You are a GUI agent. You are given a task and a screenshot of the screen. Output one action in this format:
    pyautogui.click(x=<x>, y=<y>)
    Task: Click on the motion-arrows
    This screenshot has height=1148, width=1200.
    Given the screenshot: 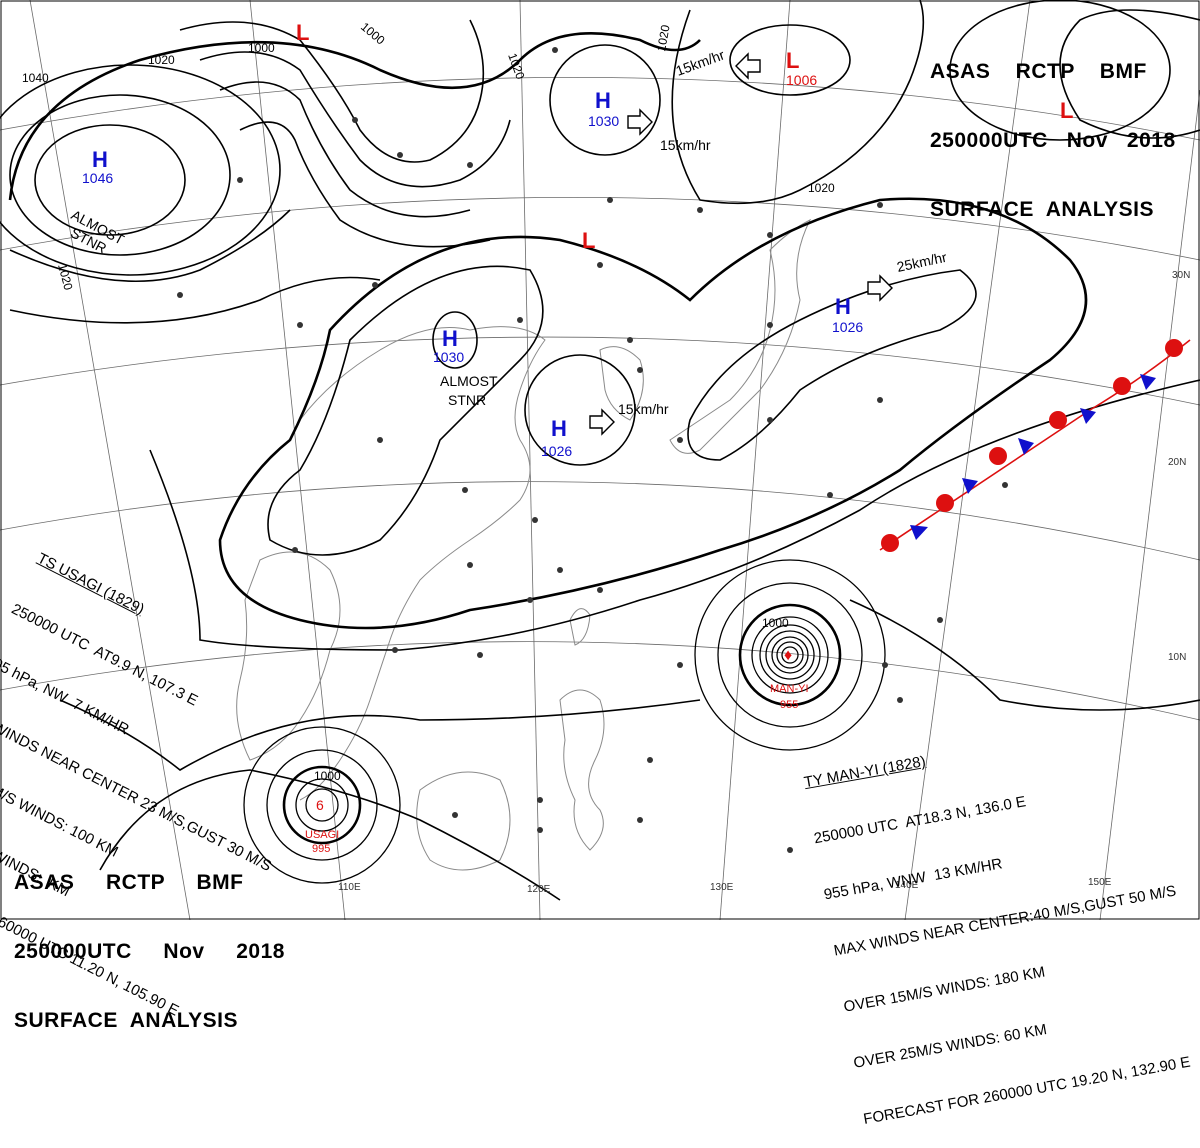 What is the action you would take?
    pyautogui.click(x=741, y=244)
    